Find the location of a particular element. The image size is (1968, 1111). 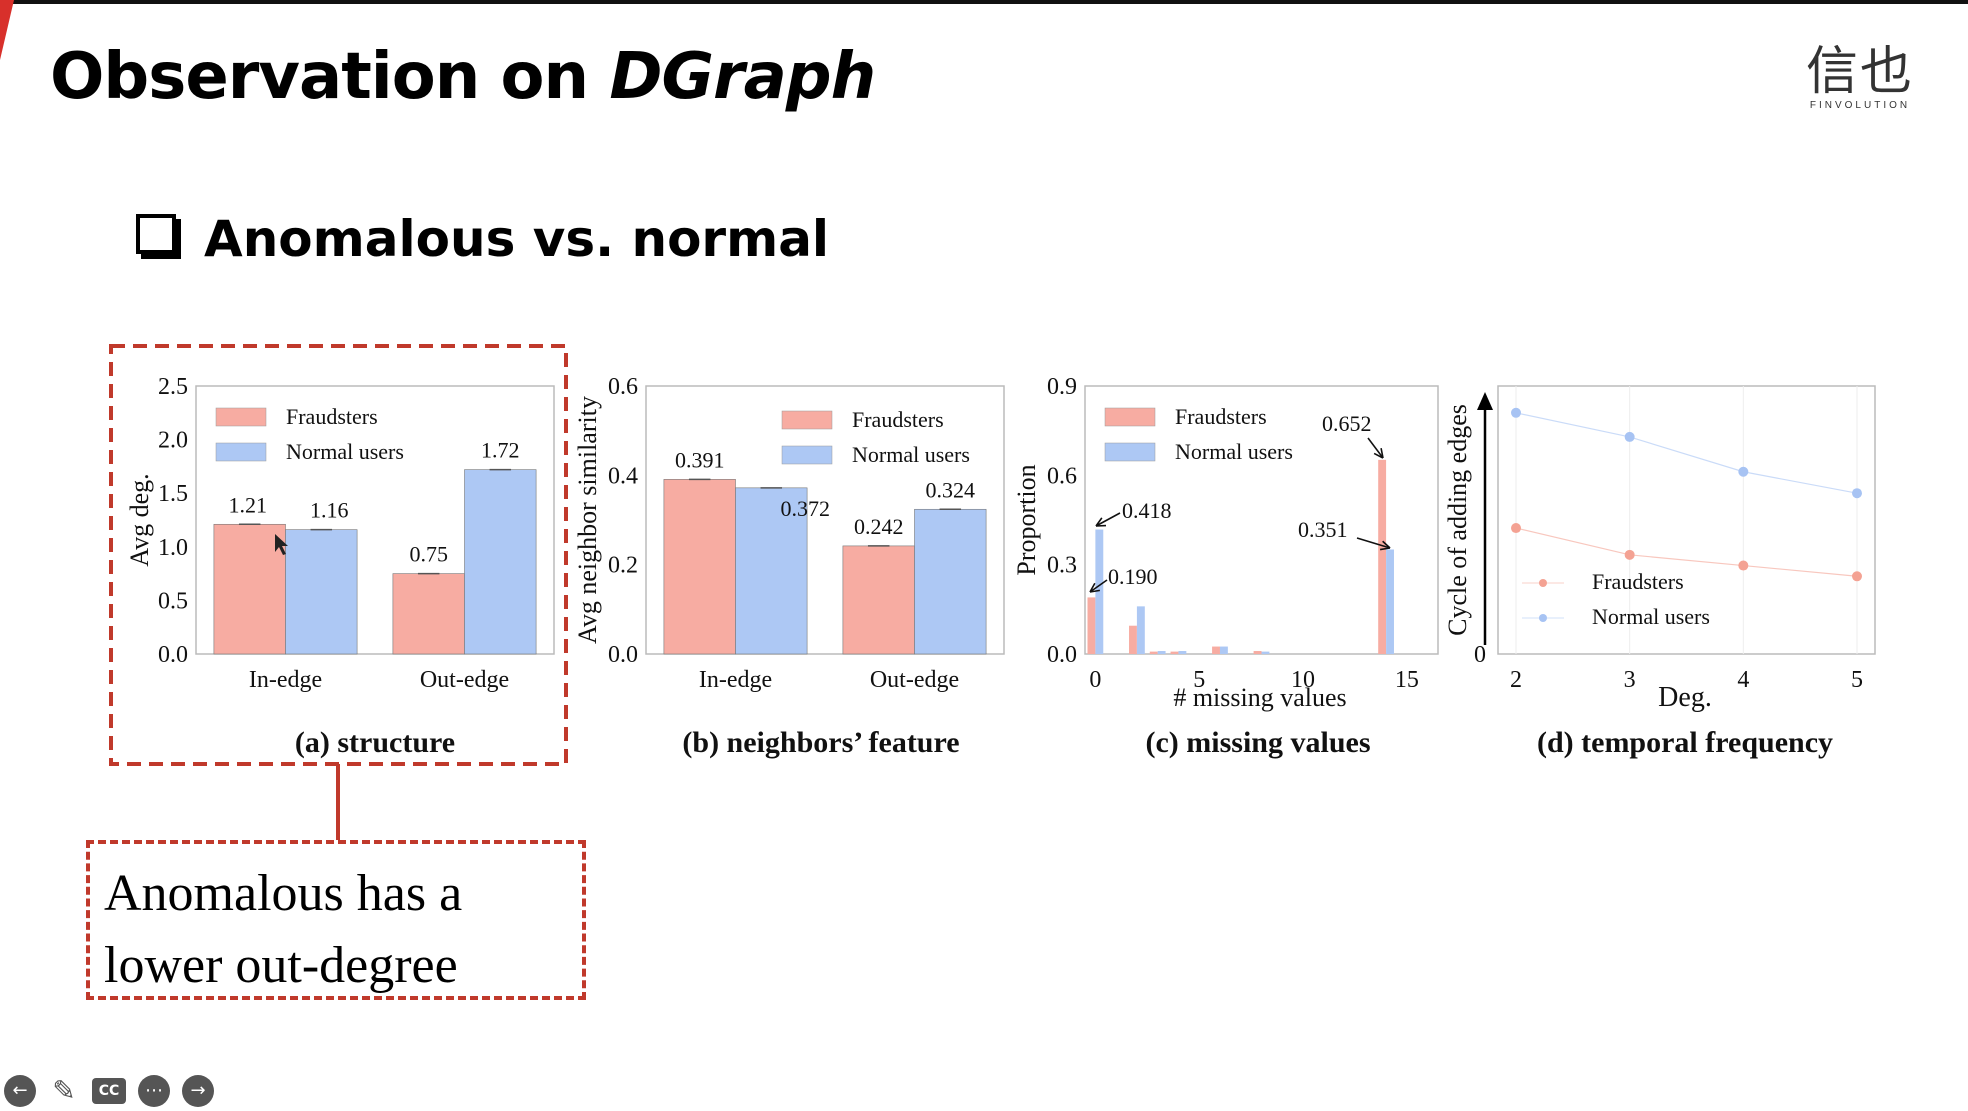

annotation-label-2: 0.652 is located at coordinates (1347, 423).